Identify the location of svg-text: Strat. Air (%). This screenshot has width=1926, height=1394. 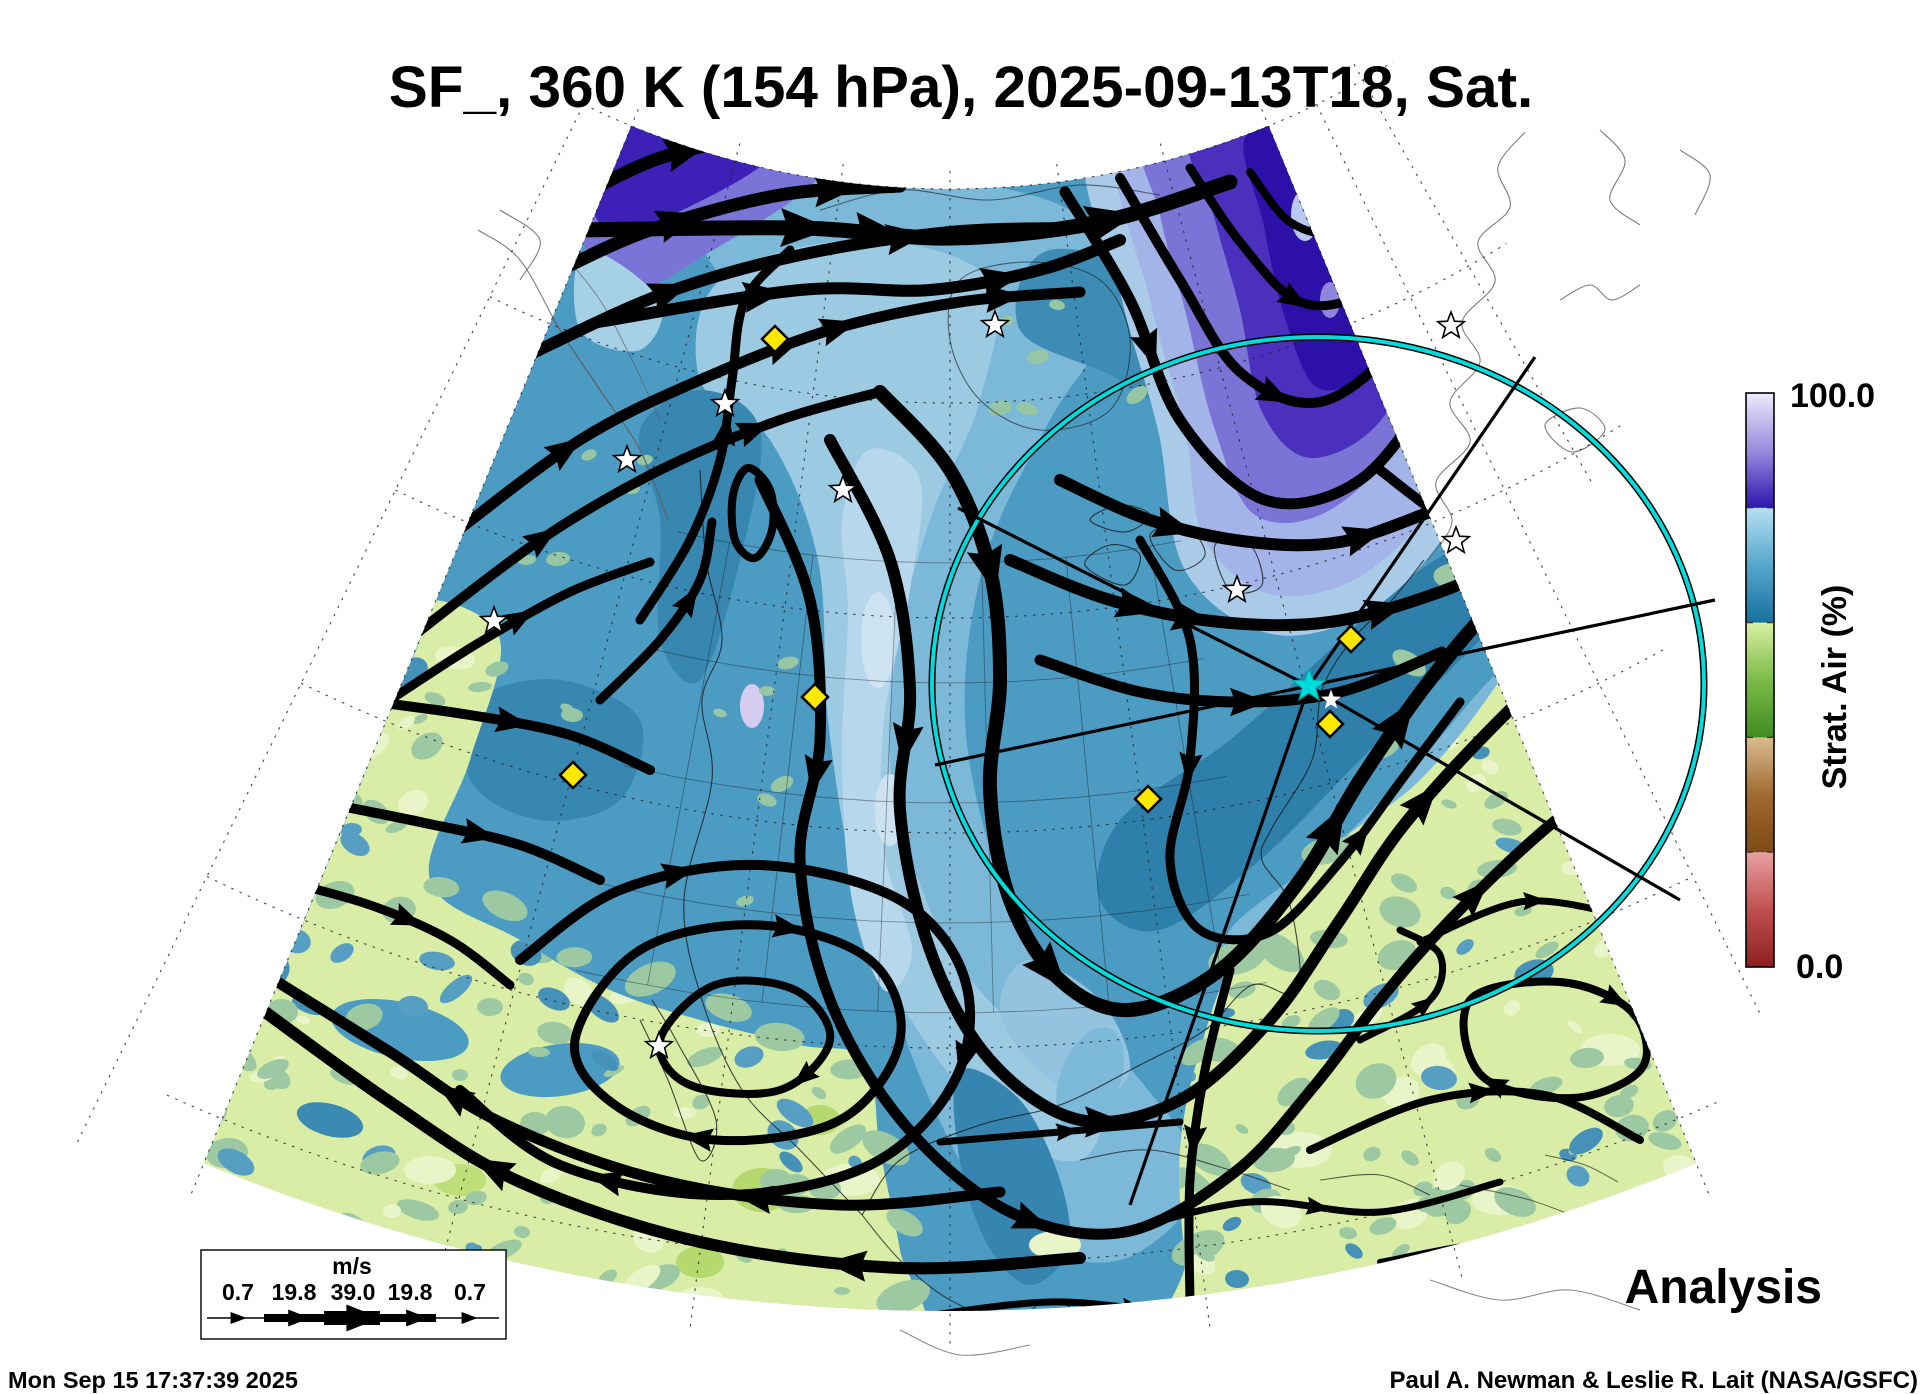
(1835, 687).